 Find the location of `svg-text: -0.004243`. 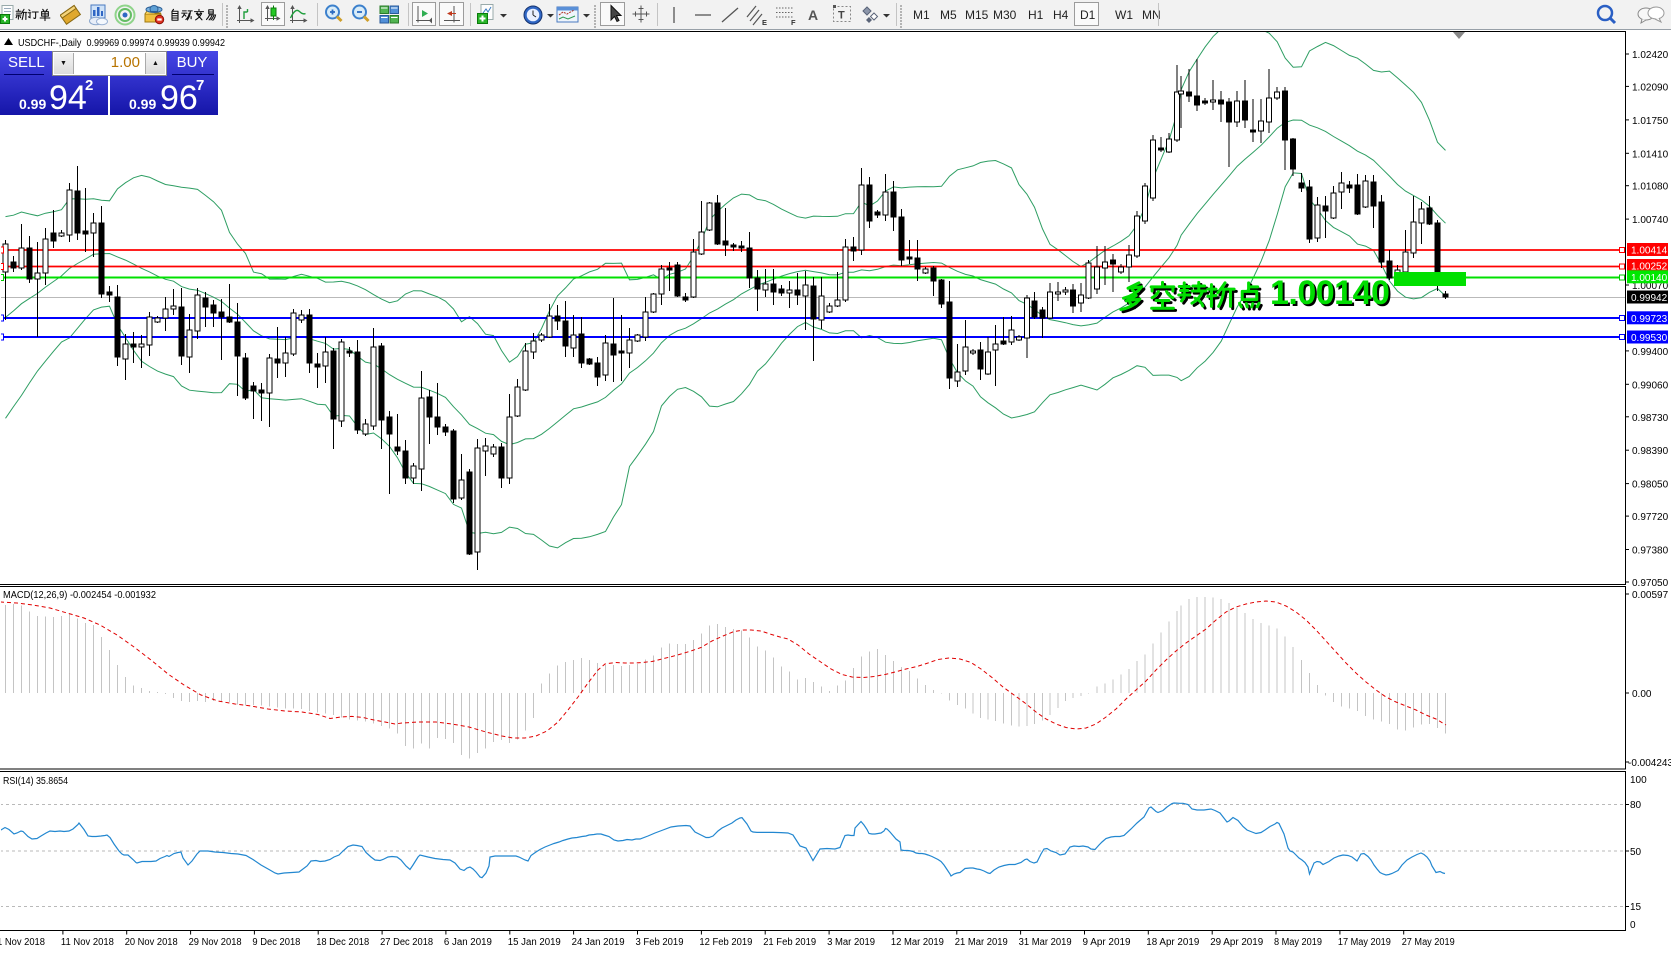

svg-text: -0.004243 is located at coordinates (1649, 763).